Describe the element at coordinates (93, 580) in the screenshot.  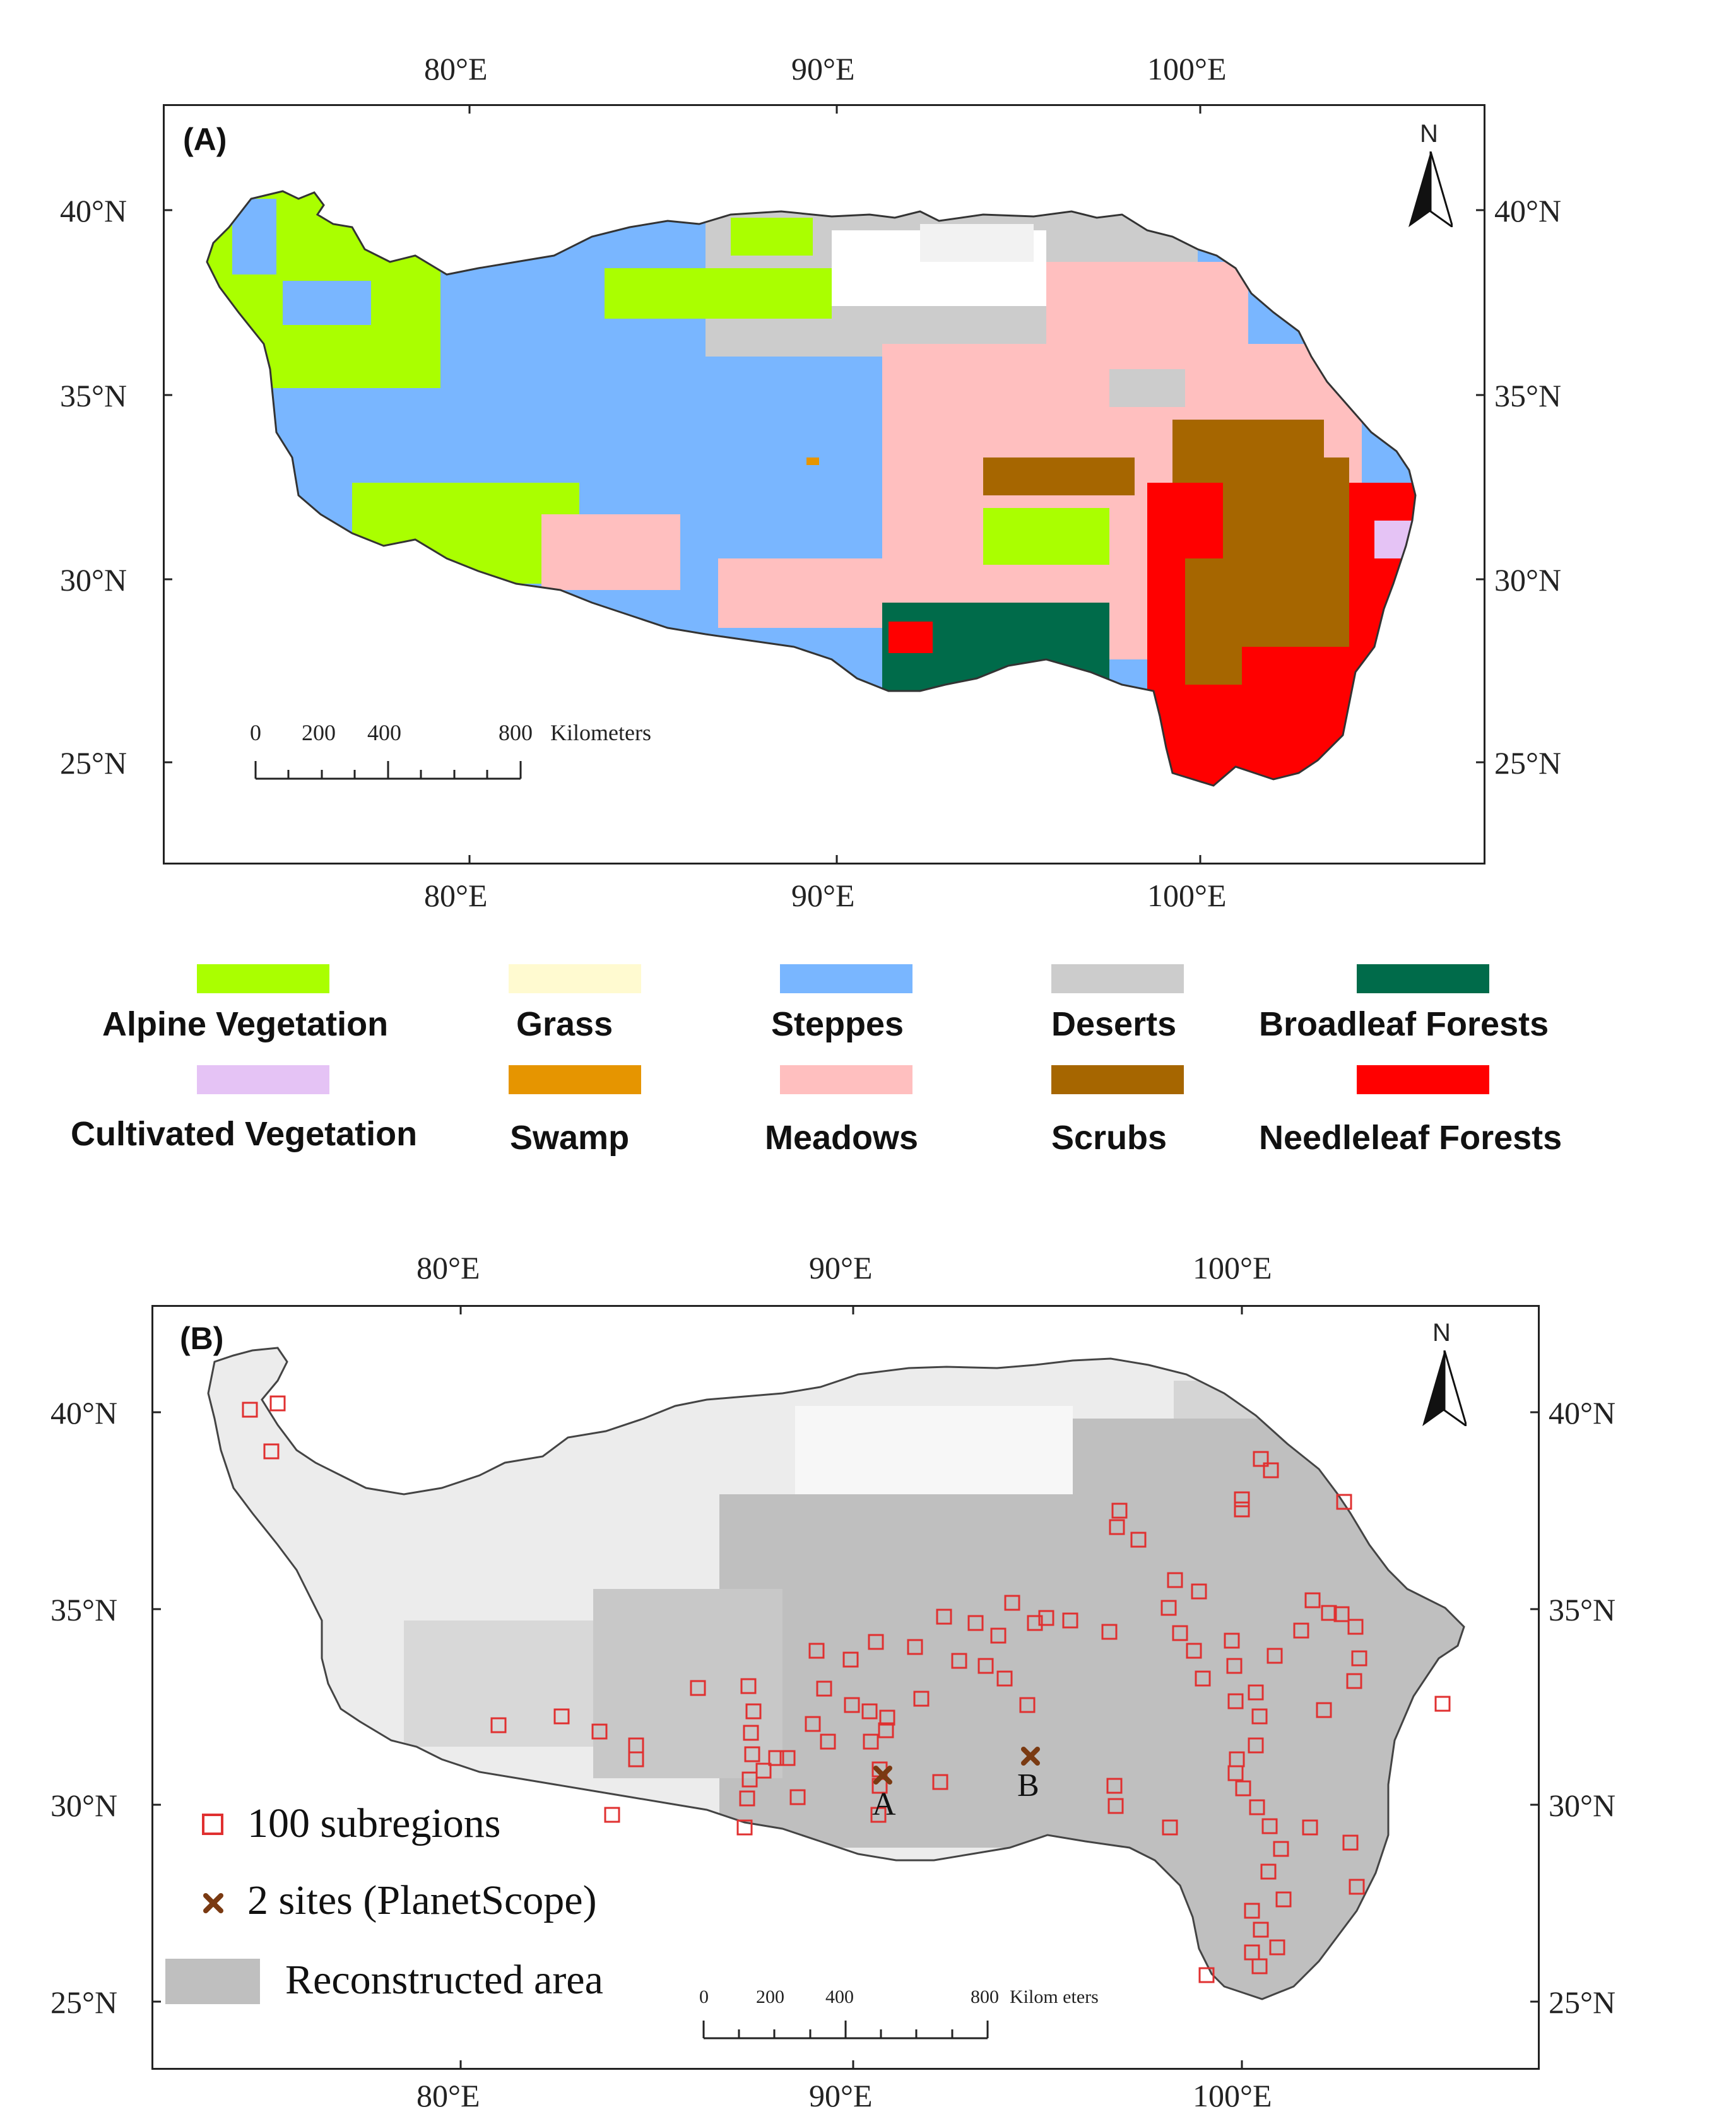
I see `left-tick-30n: 30°N` at that location.